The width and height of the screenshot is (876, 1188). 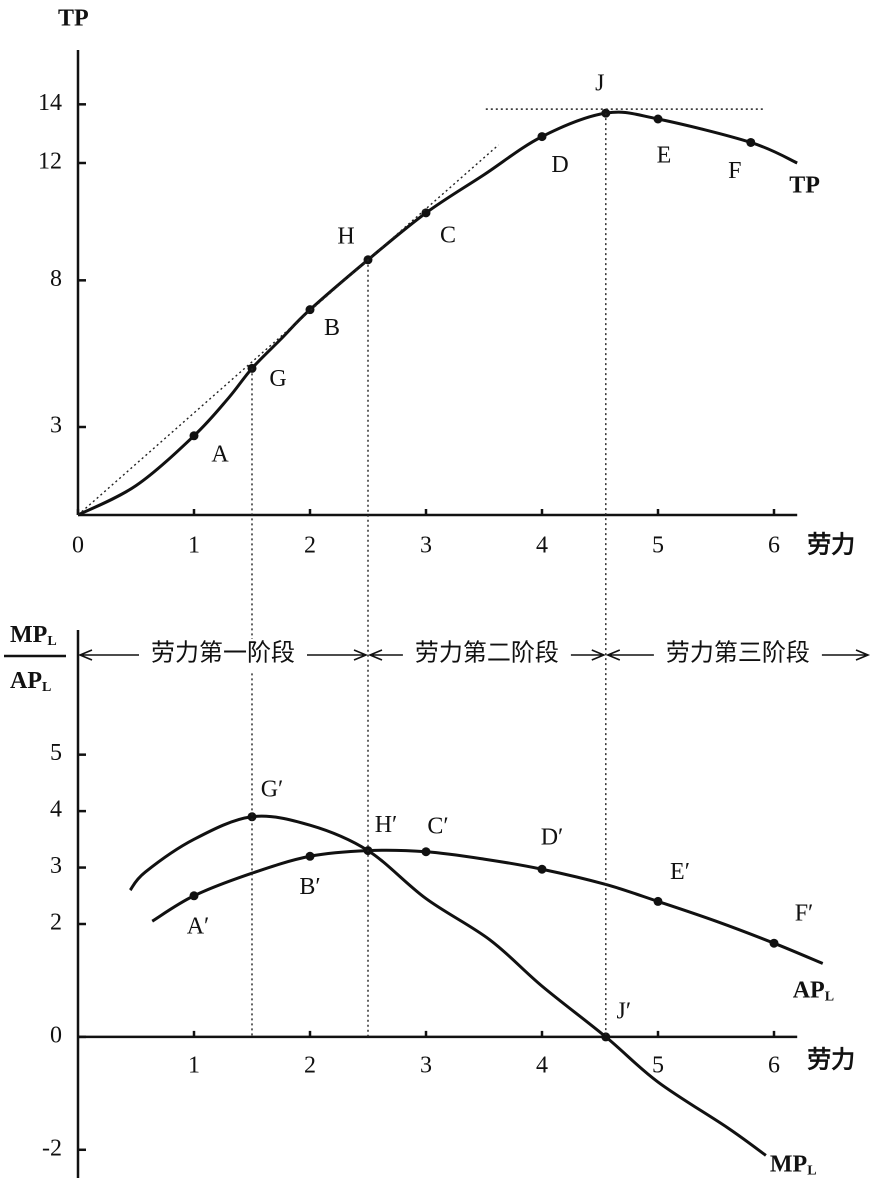 What do you see at coordinates (50, 103) in the screenshot?
I see `y-tick-label: 14` at bounding box center [50, 103].